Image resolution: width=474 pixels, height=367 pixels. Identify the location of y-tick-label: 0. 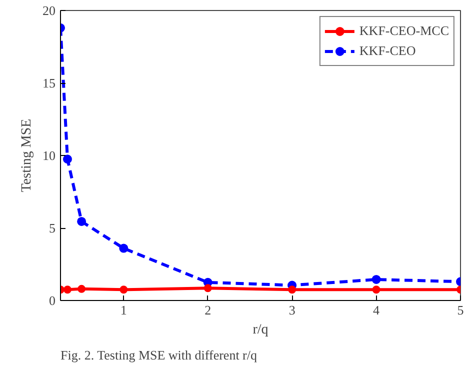
(52, 300).